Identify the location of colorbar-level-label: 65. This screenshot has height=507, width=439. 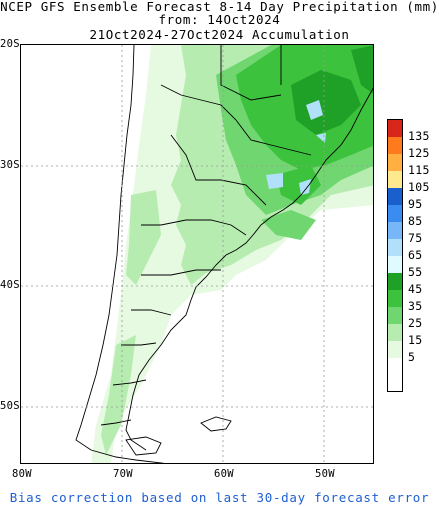
(415, 255).